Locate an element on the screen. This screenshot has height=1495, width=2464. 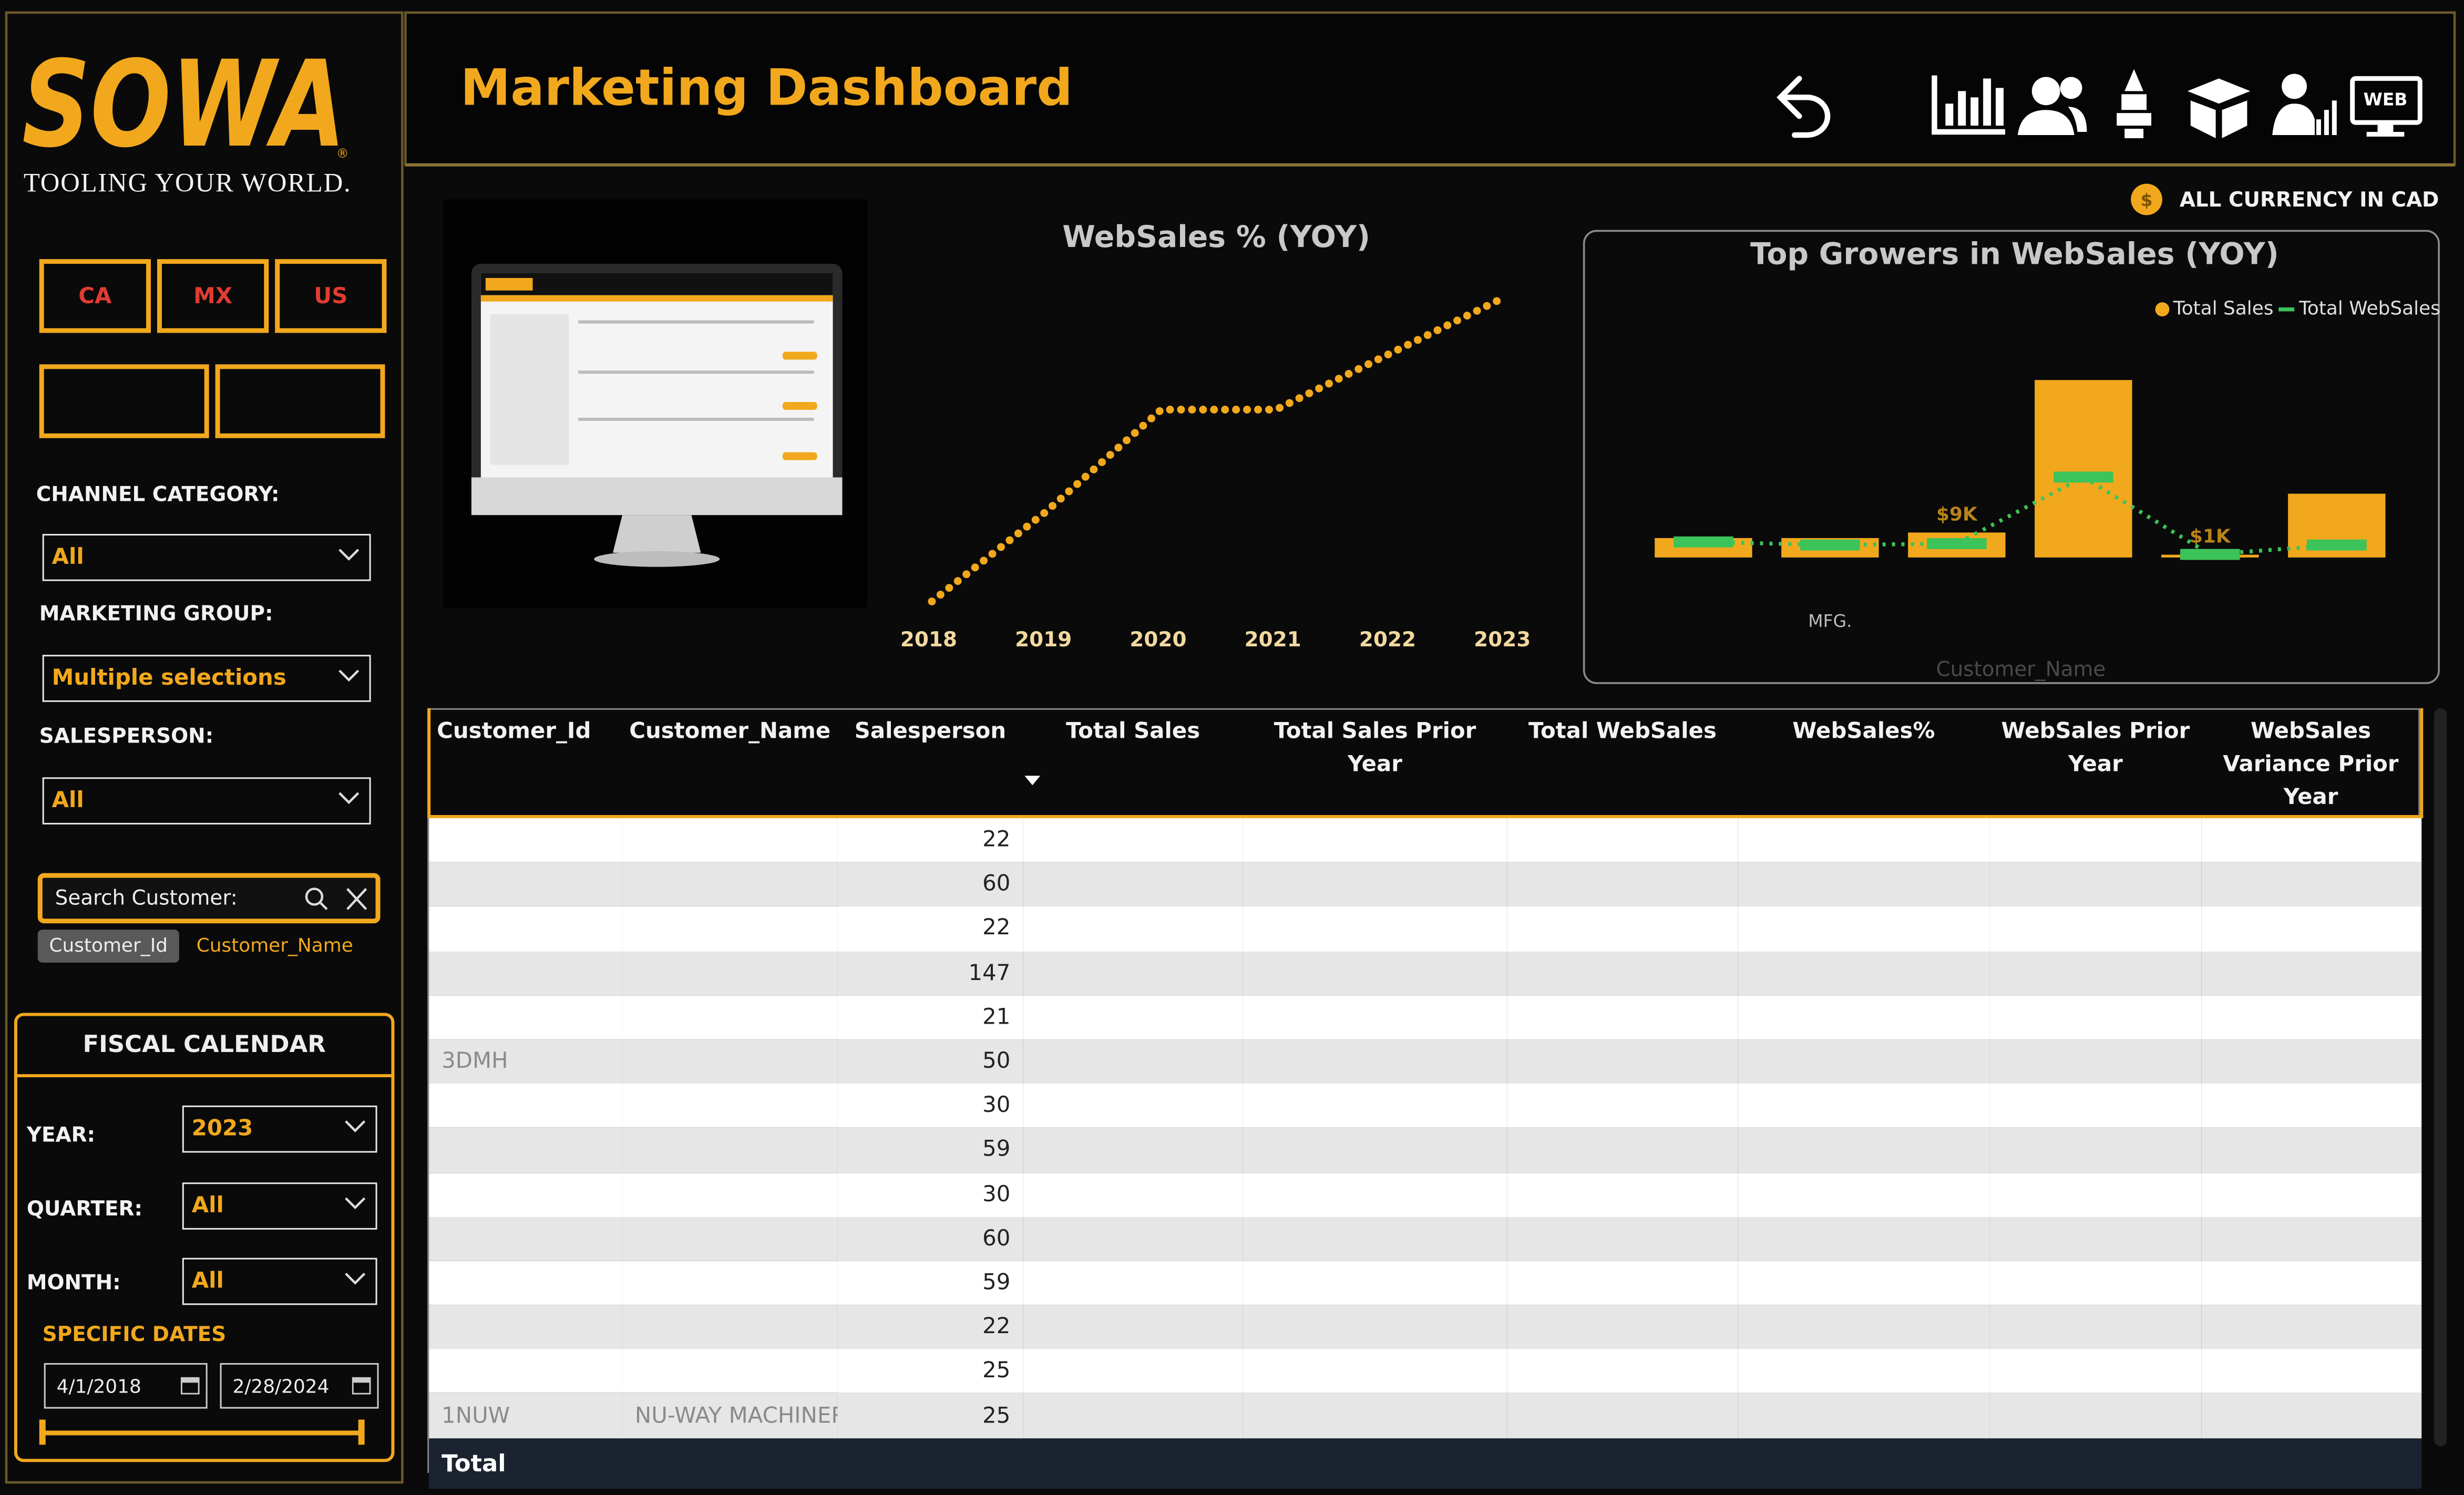
search-field-toggle: Customer_Id is located at coordinates (108, 946).